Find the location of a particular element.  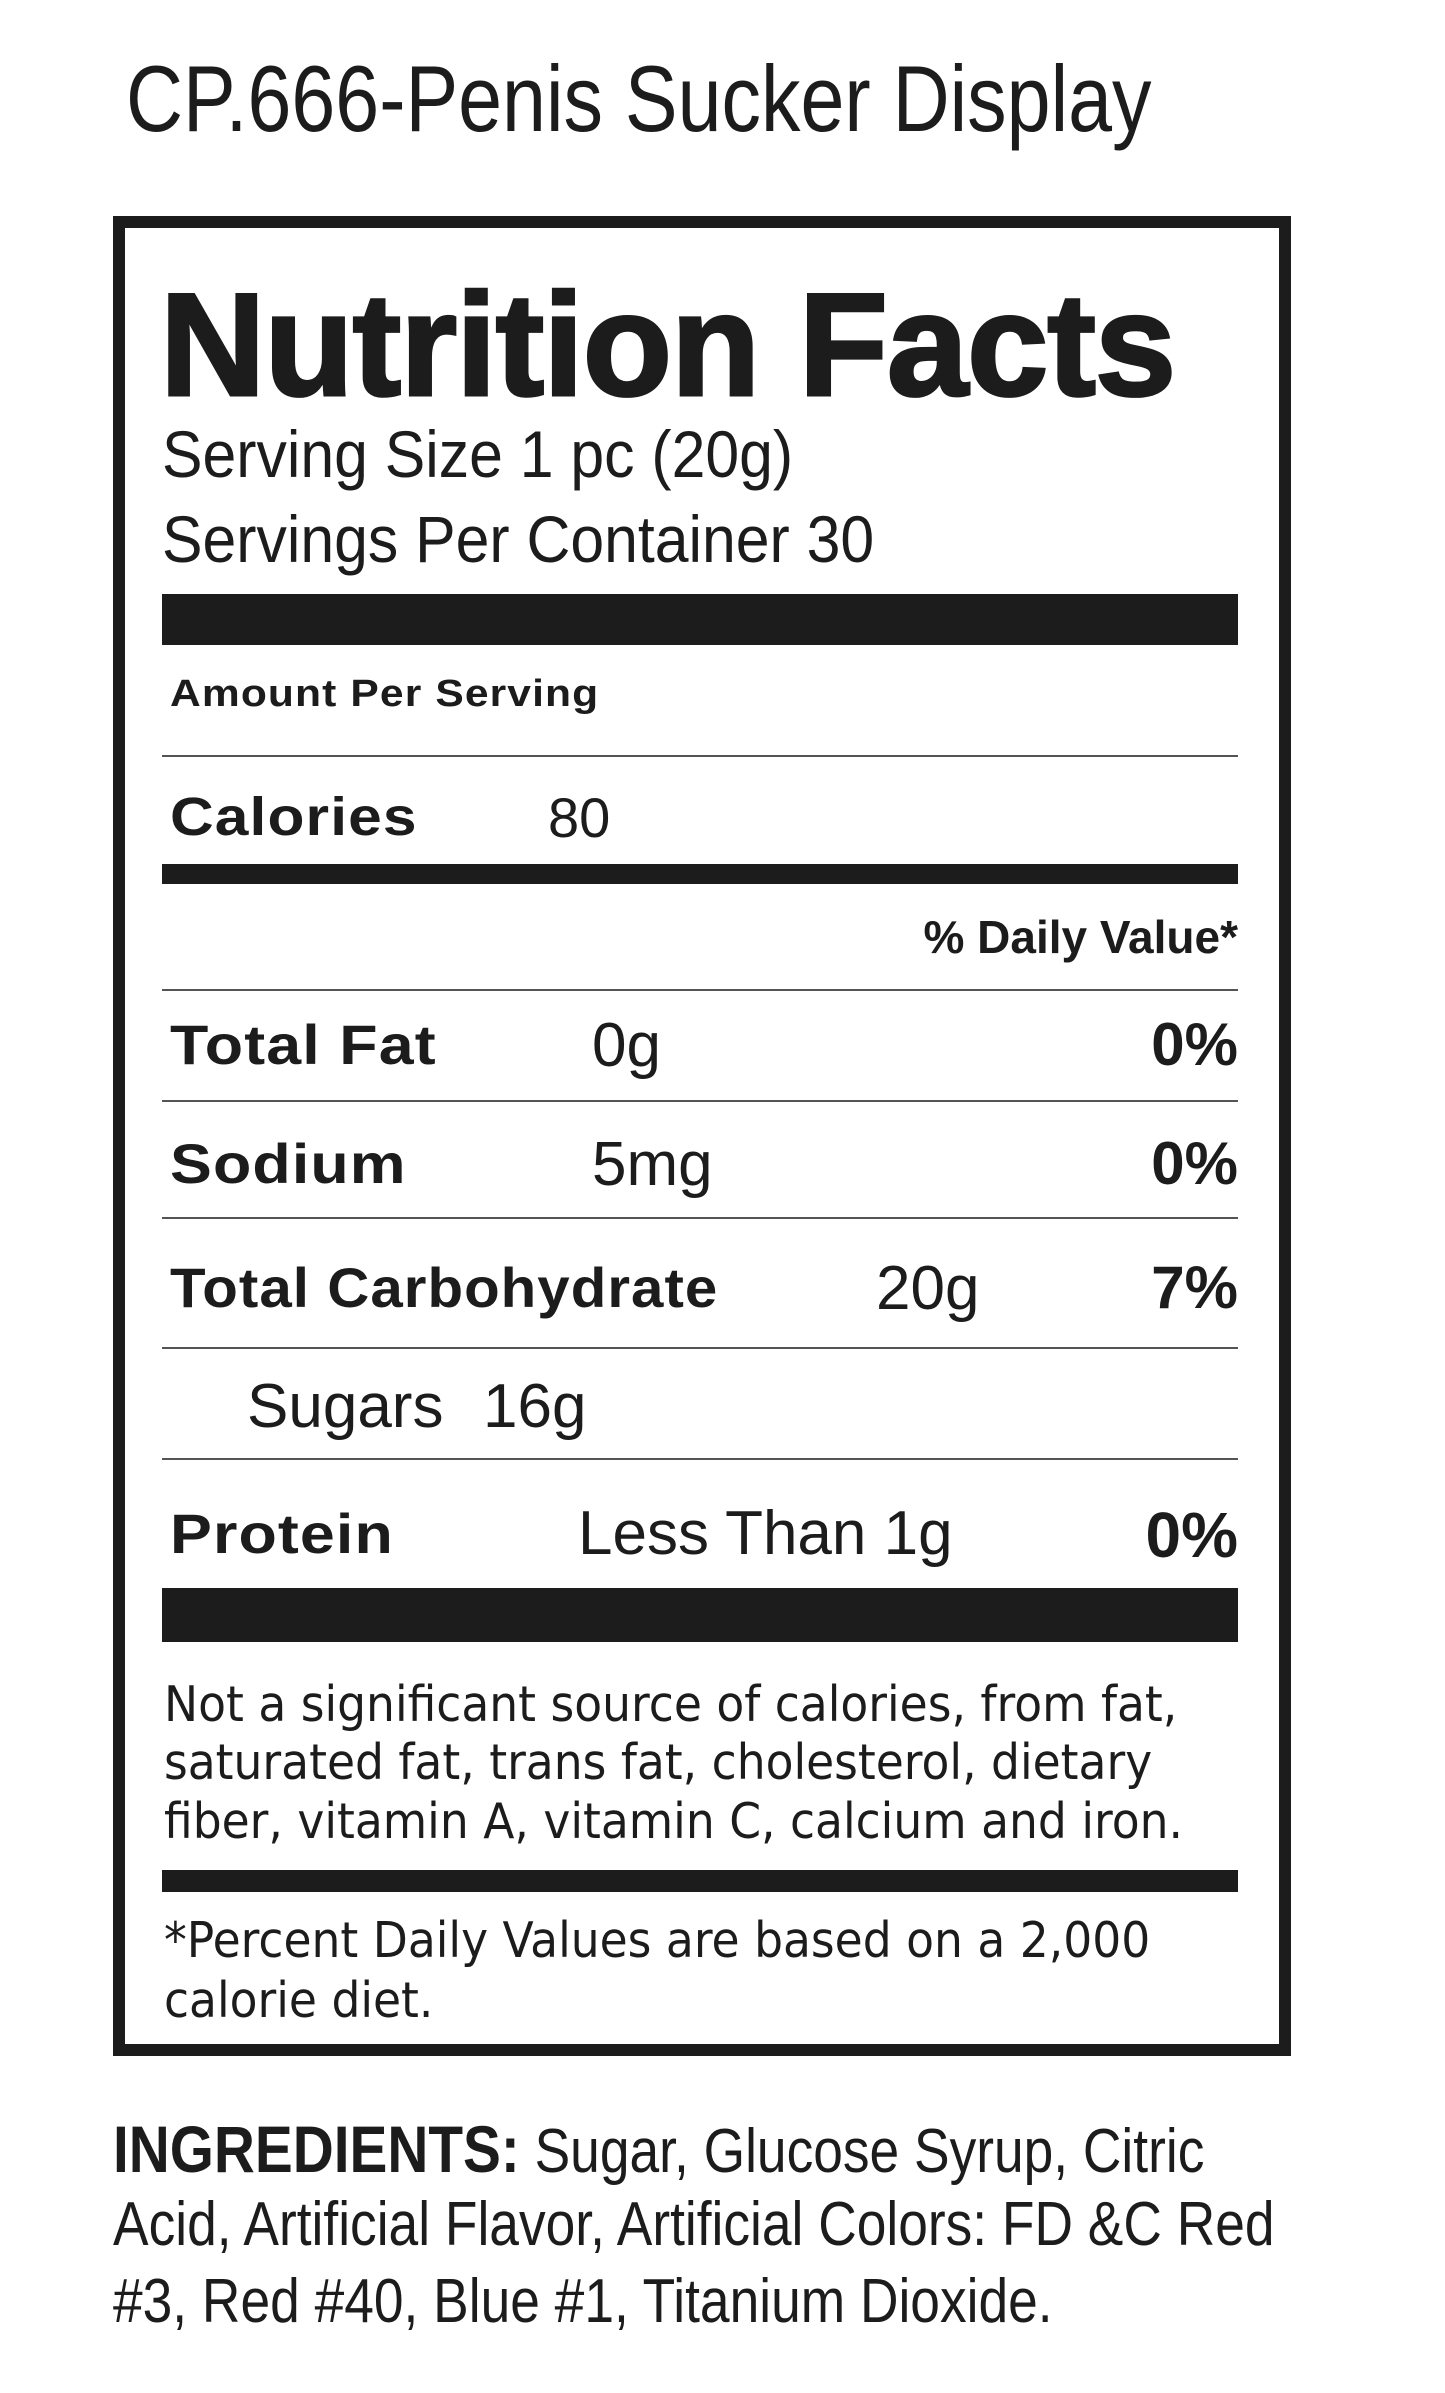

nutrient-amount-sodium: 5mg is located at coordinates (652, 1164).